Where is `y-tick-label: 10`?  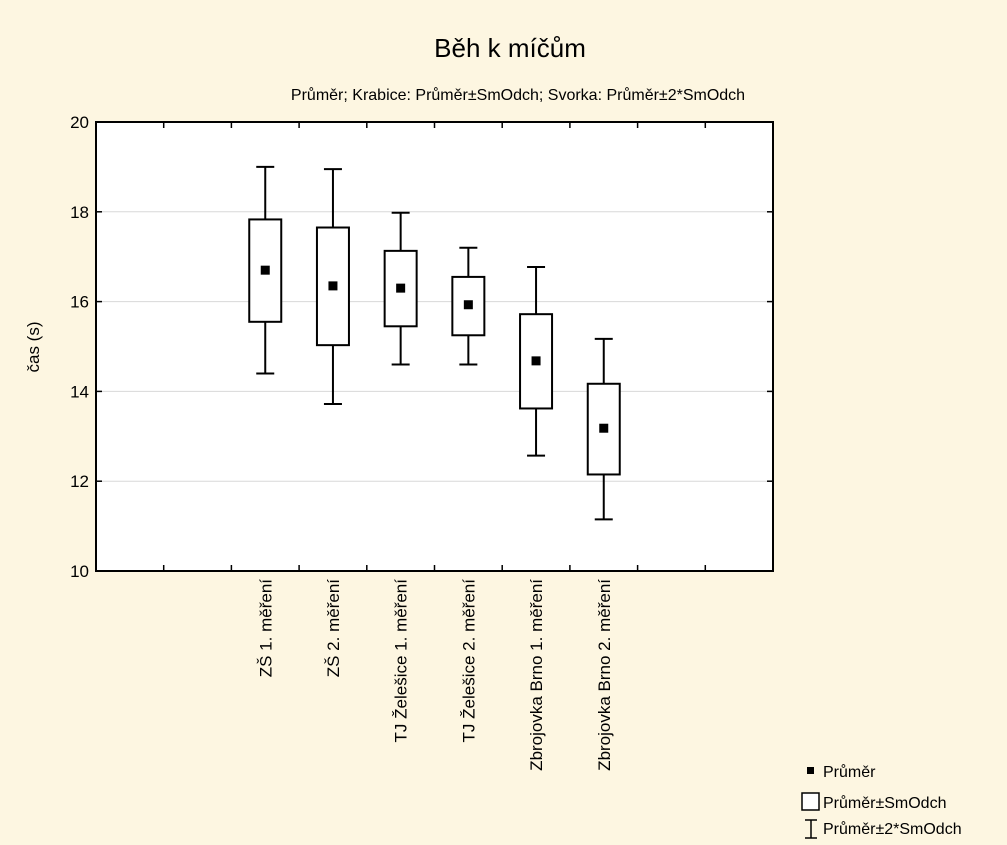 y-tick-label: 10 is located at coordinates (79, 571).